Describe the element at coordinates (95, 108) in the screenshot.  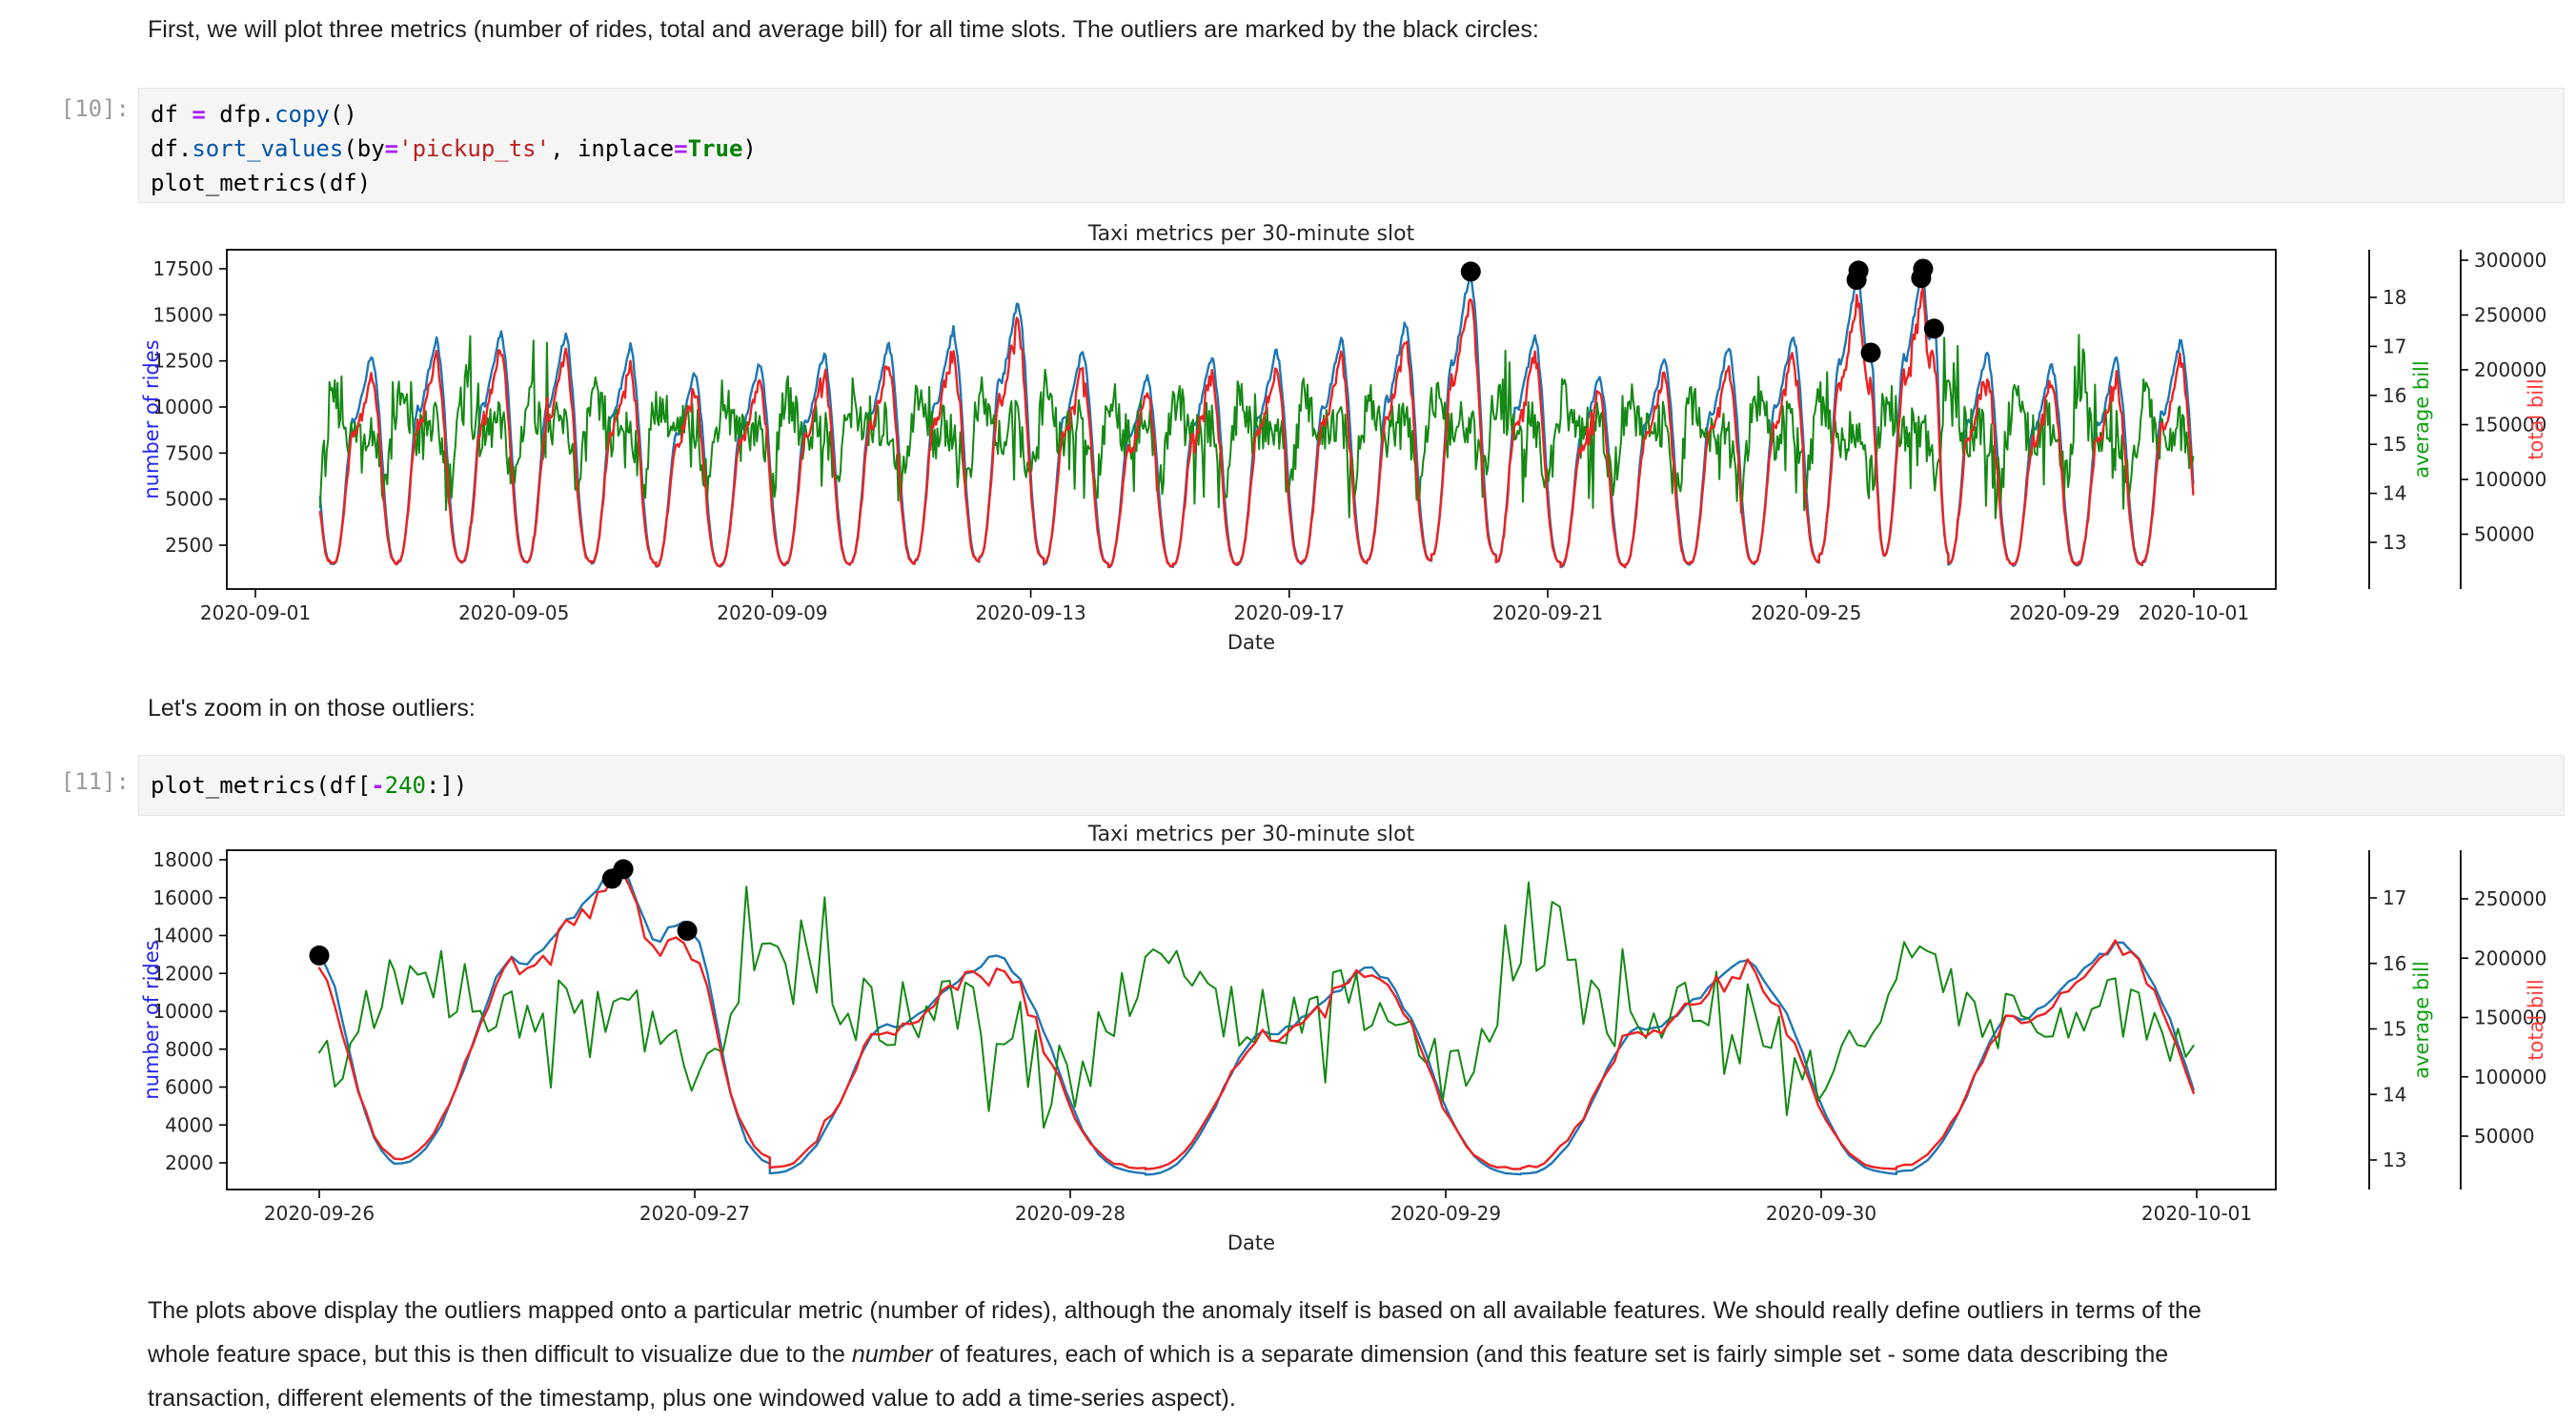
I see `cell-prompt: [10]:` at that location.